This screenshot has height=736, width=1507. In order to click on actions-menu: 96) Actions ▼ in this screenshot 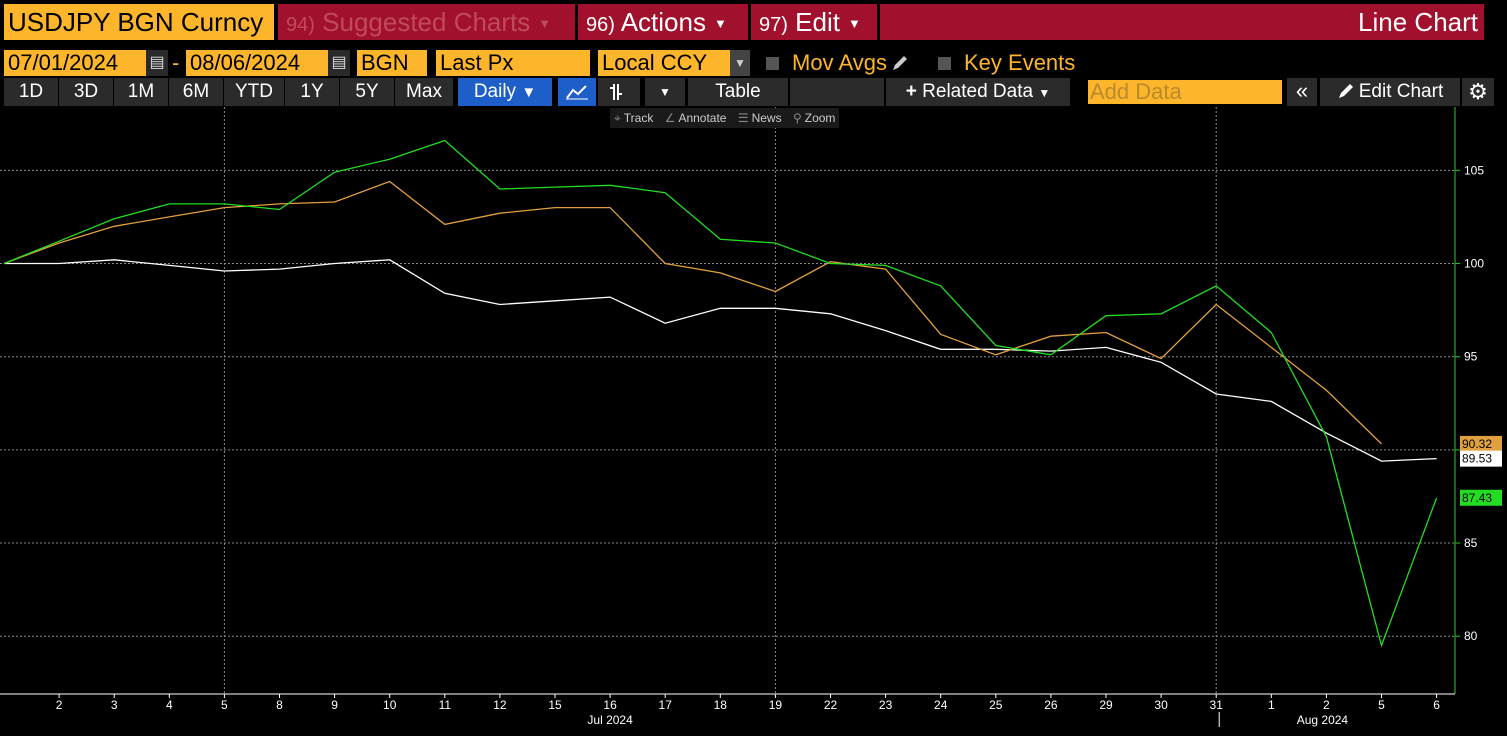, I will do `click(663, 22)`.